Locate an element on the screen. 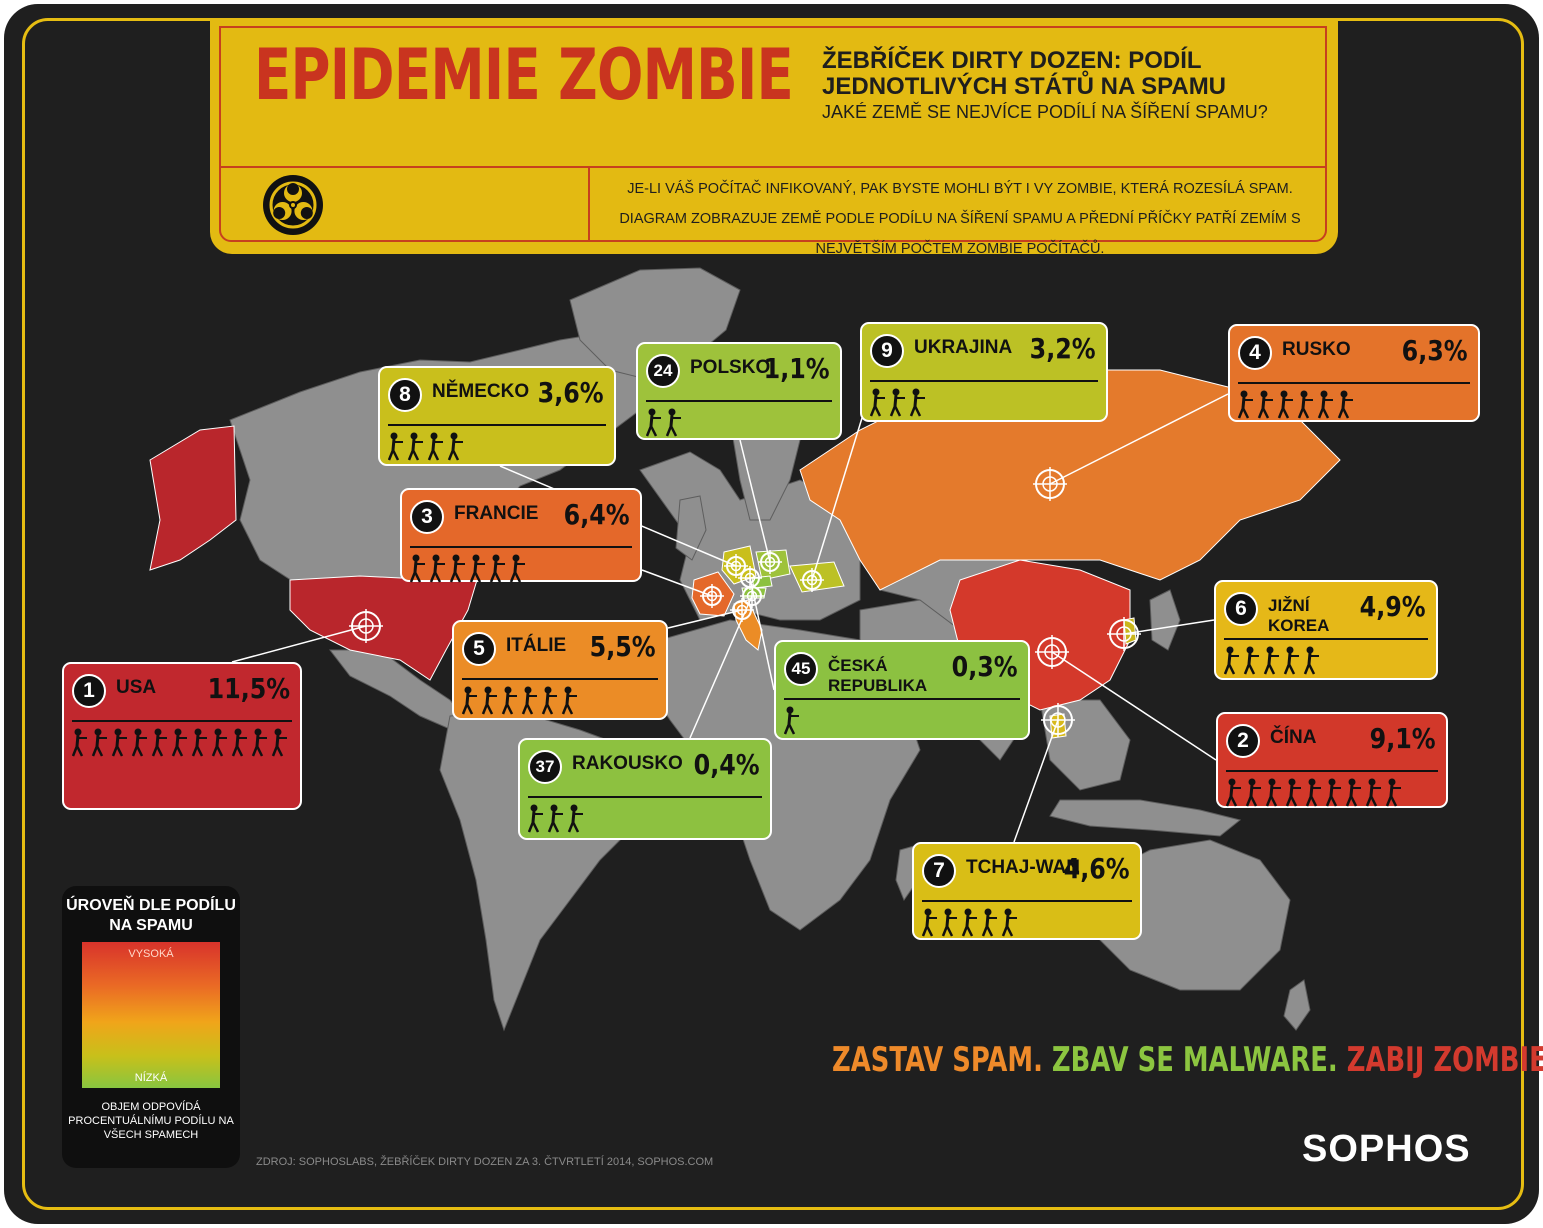 Image resolution: width=1543 pixels, height=1228 pixels. biohazard-icon is located at coordinates (293, 205).